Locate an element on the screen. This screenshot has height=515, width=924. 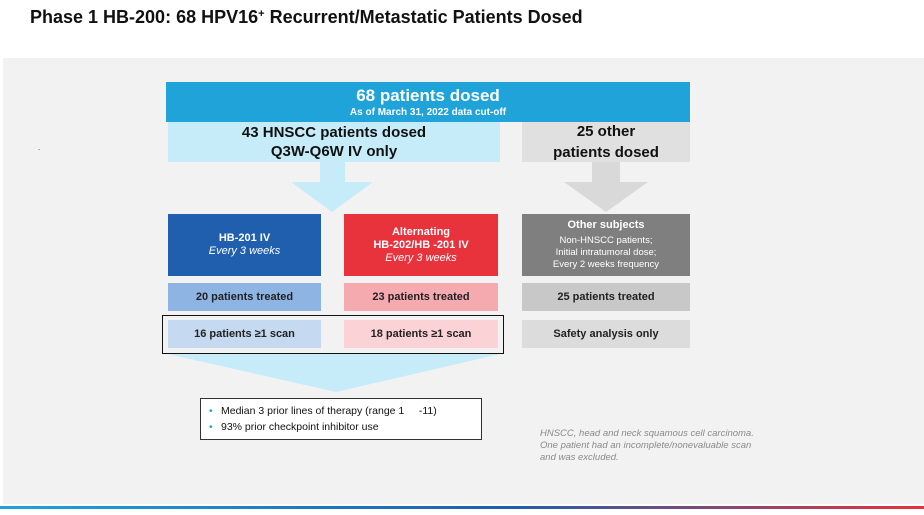
arm-alternating-label-line2: HB-202/HB -201 IV is located at coordinates (421, 244).